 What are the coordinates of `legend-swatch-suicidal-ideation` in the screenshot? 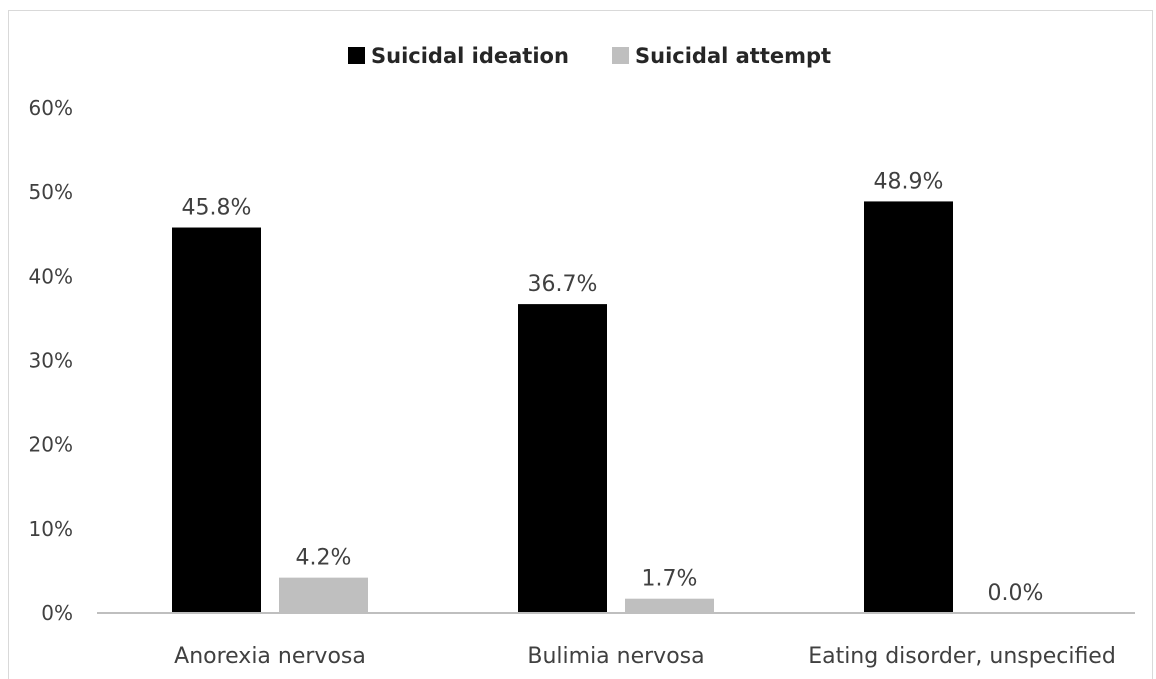 It's located at (356, 55).